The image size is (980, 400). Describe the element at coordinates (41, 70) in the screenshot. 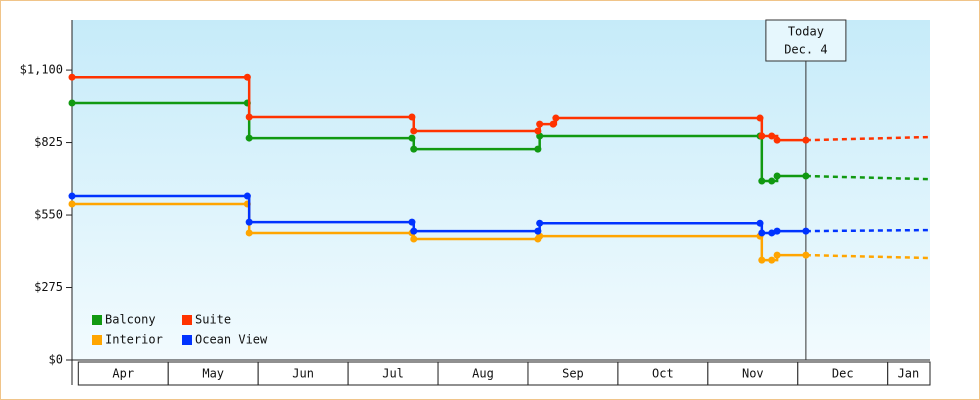

I see `y-tick-label: $1,100` at that location.